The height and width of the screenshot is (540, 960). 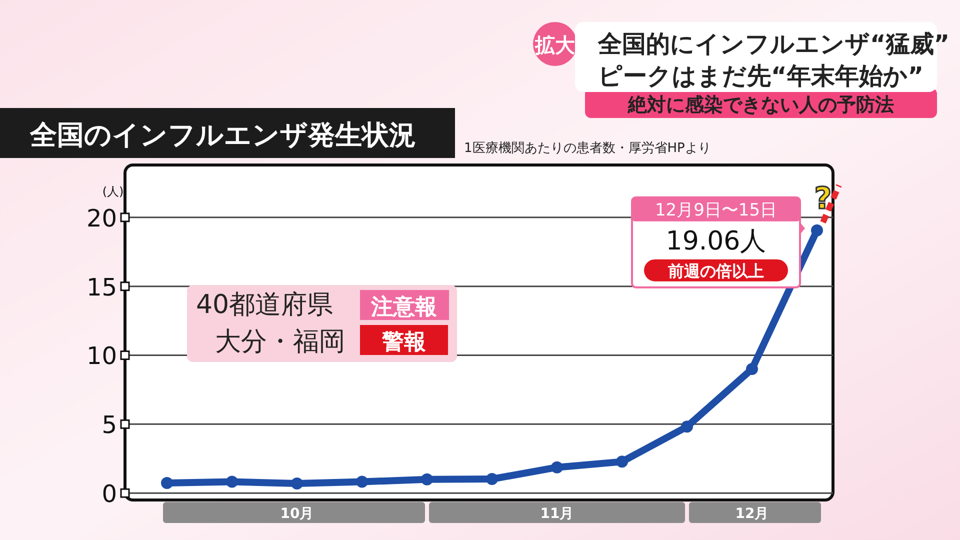 What do you see at coordinates (761, 76) in the screenshot?
I see `text: ピークはまだ先“年末年始か”` at bounding box center [761, 76].